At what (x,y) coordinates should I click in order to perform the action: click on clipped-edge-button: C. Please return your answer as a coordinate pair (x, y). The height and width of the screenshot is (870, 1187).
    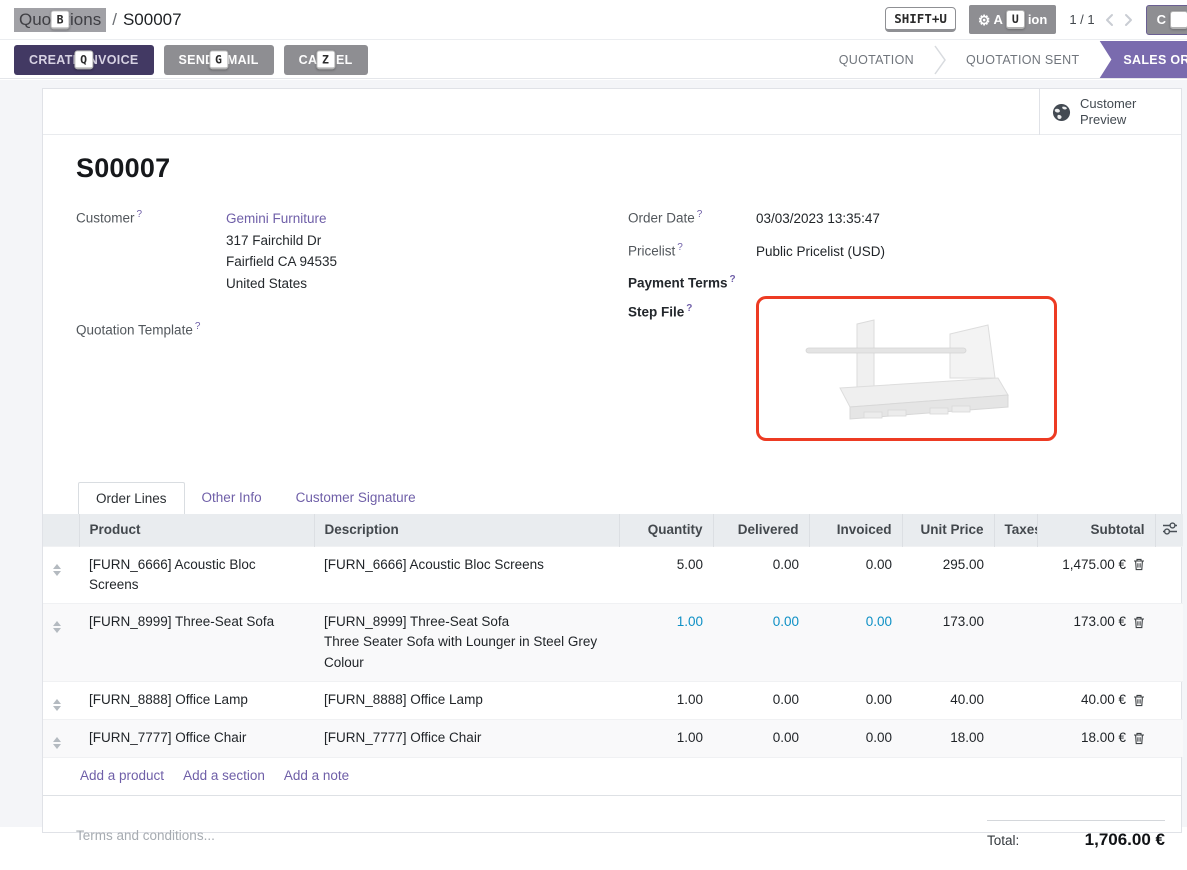
    Looking at the image, I should click on (1166, 19).